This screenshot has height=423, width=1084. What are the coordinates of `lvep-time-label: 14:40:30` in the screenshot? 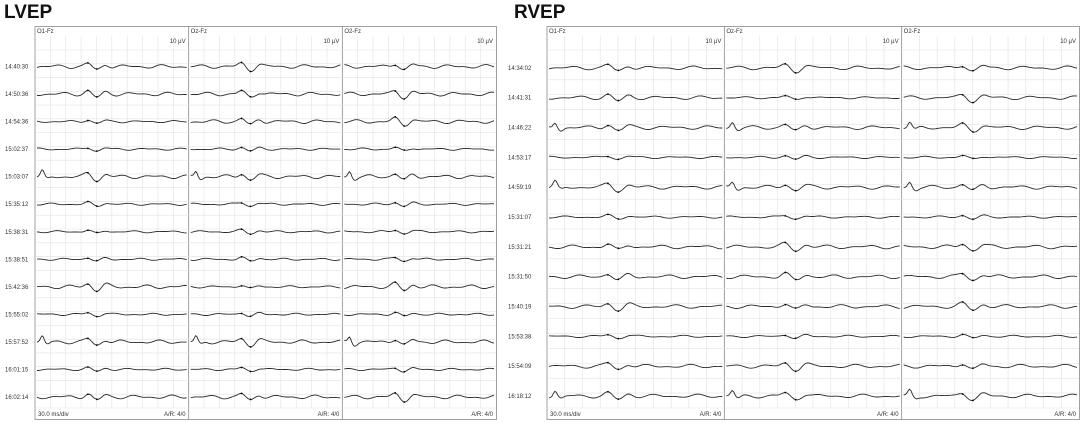 It's located at (17, 68).